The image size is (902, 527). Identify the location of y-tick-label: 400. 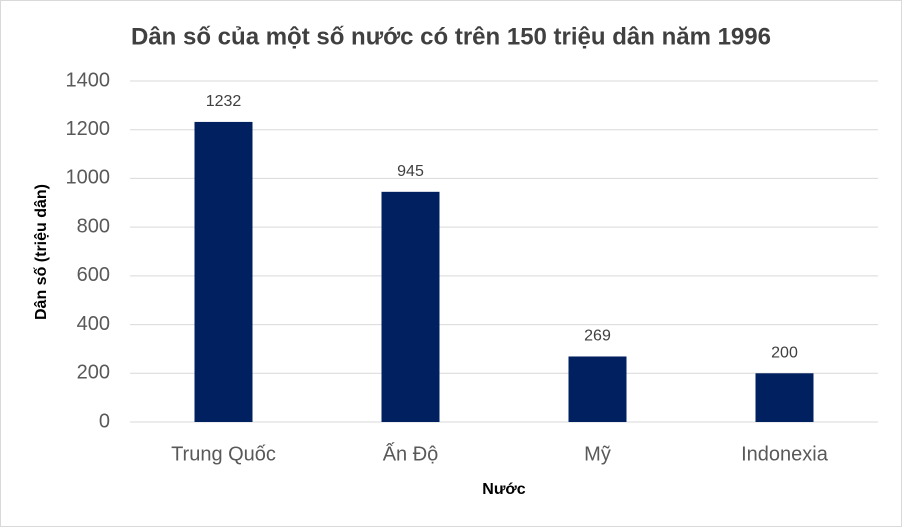
(93, 324).